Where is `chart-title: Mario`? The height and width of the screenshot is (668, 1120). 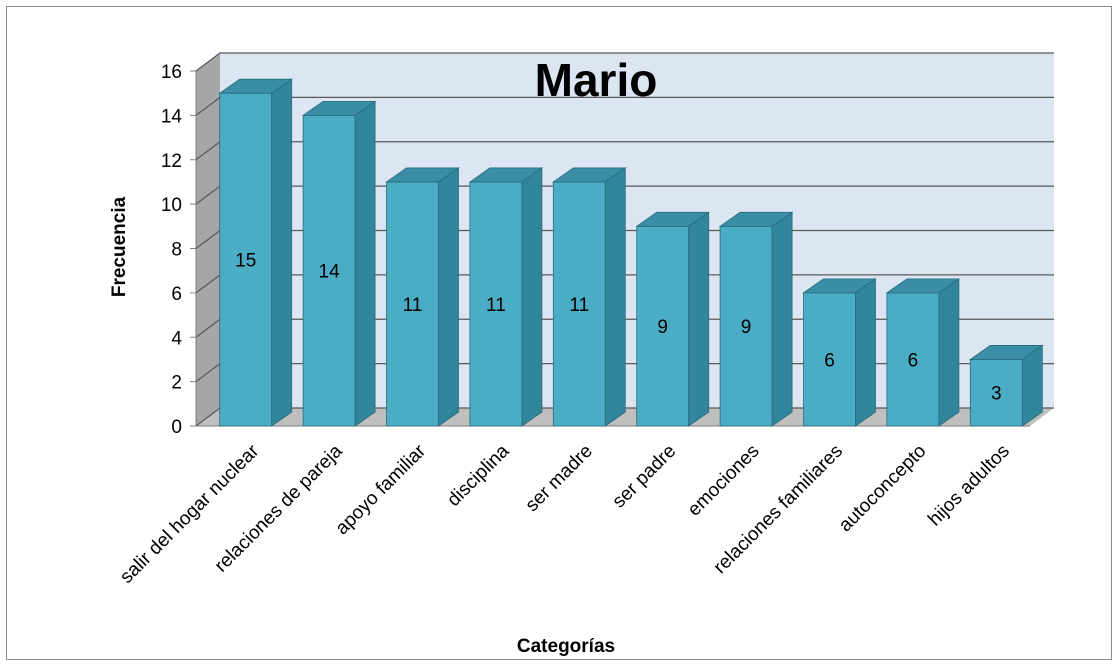
chart-title: Mario is located at coordinates (596, 80).